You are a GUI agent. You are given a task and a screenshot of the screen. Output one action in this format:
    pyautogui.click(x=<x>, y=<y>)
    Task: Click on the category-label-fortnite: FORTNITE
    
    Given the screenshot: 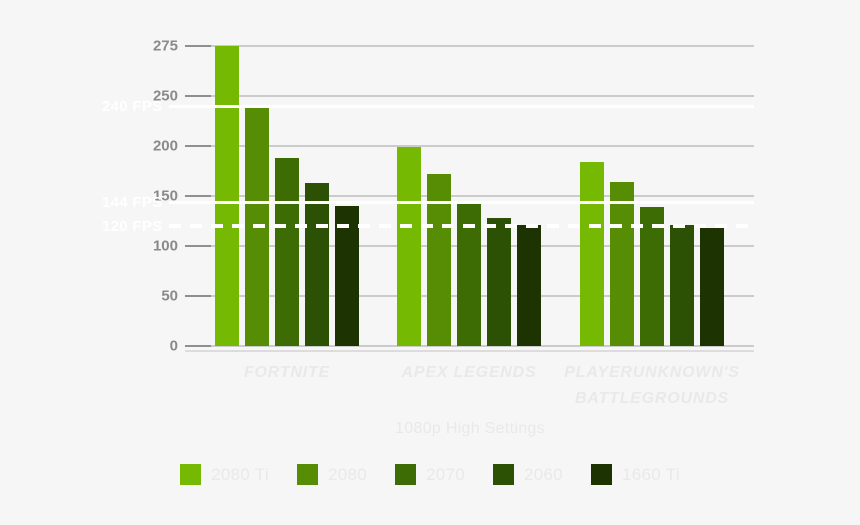 What is the action you would take?
    pyautogui.click(x=287, y=372)
    